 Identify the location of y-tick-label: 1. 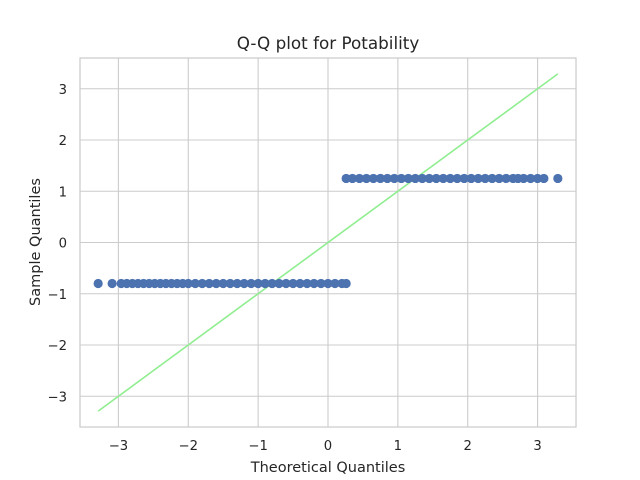
(63, 192).